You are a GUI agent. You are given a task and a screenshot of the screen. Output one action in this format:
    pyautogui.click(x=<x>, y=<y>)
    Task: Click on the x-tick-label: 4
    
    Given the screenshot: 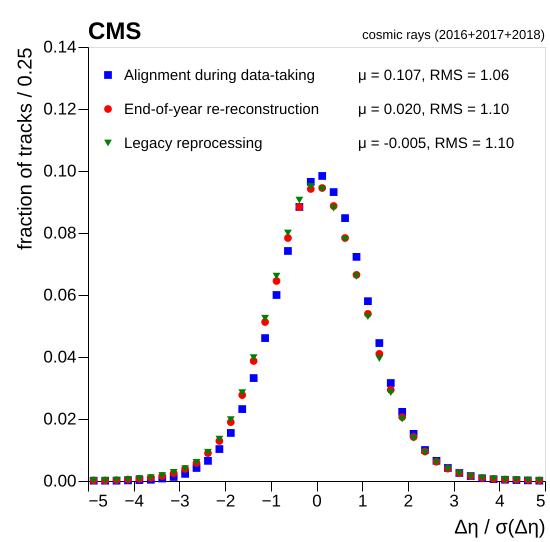 What is the action you would take?
    pyautogui.click(x=500, y=501)
    